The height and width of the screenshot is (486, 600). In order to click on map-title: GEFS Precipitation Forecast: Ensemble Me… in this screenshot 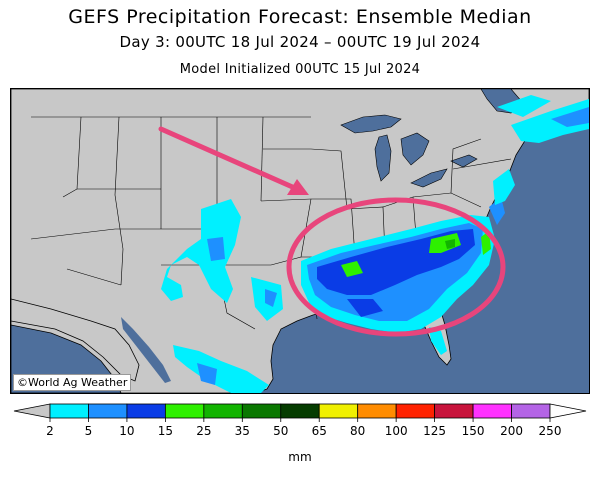, I will do `click(300, 17)`.